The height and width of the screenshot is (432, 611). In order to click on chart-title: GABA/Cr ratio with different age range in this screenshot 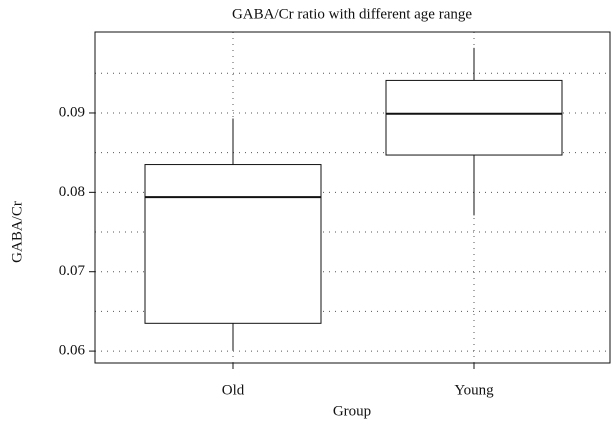, I will do `click(352, 14)`.